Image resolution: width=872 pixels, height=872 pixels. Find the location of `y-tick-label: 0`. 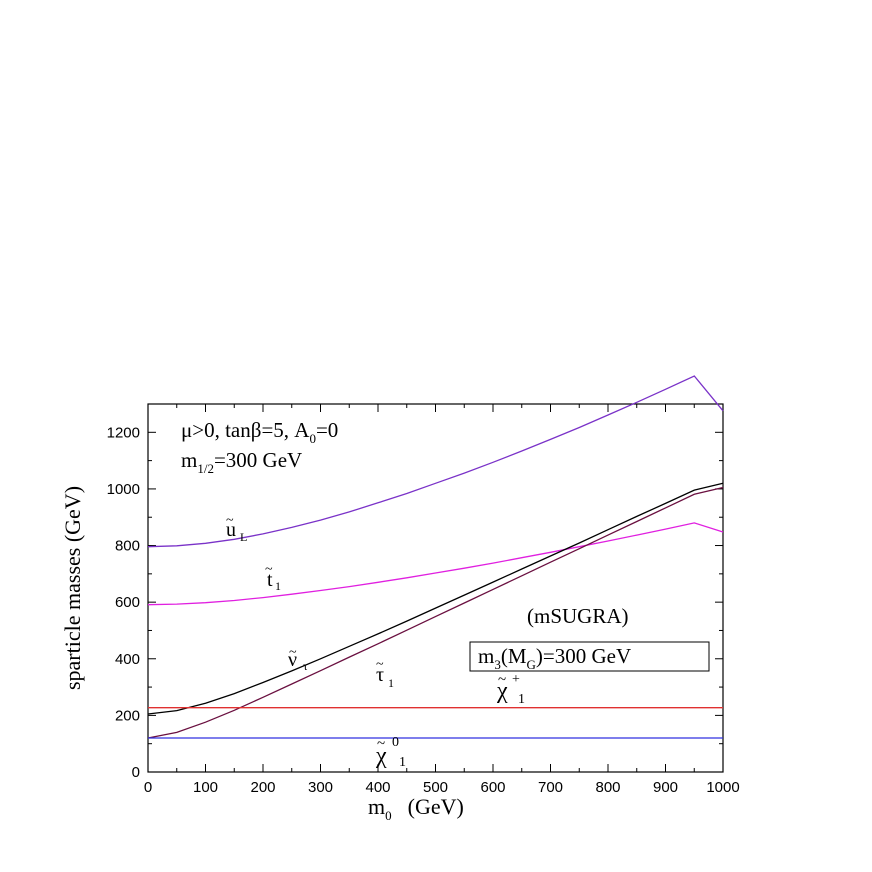

y-tick-label: 0 is located at coordinates (136, 772).